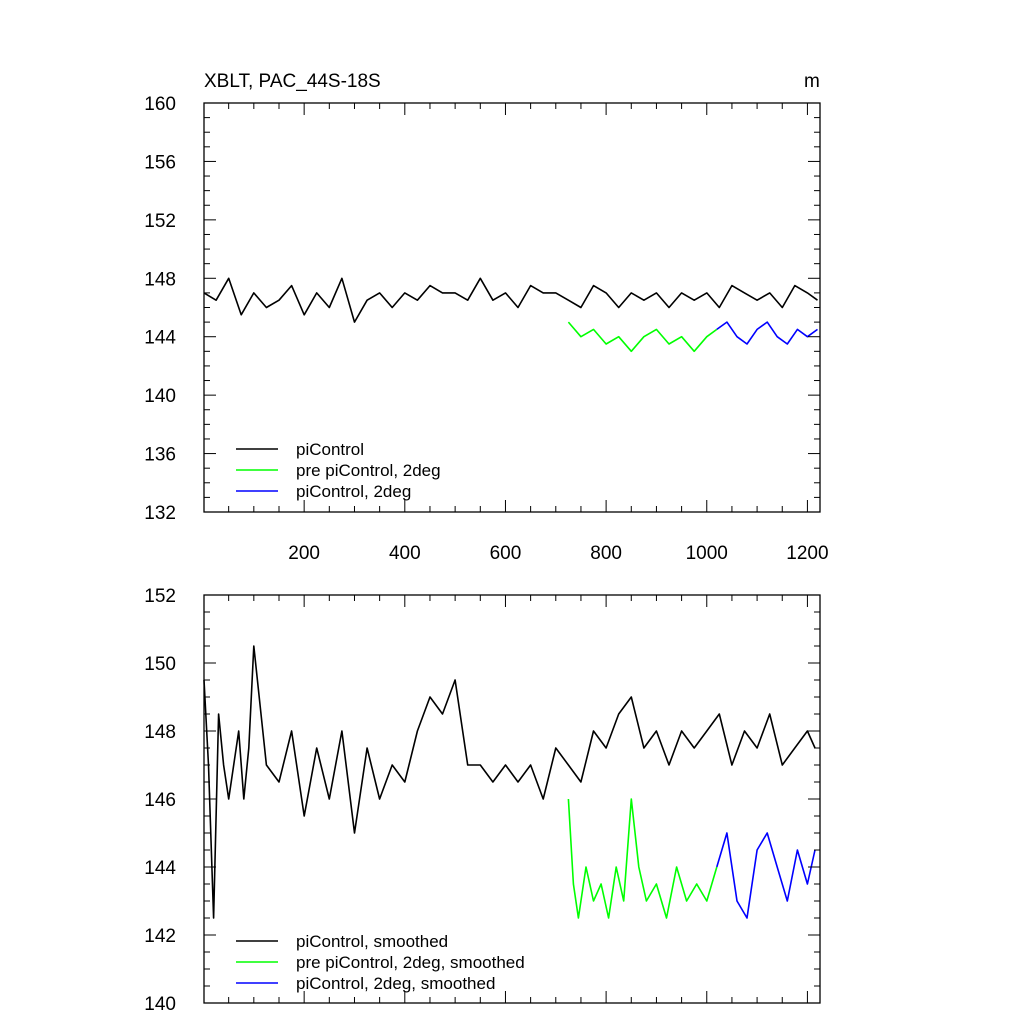 The height and width of the screenshot is (1024, 1024). I want to click on y-tick-label: 150, so click(160, 664).